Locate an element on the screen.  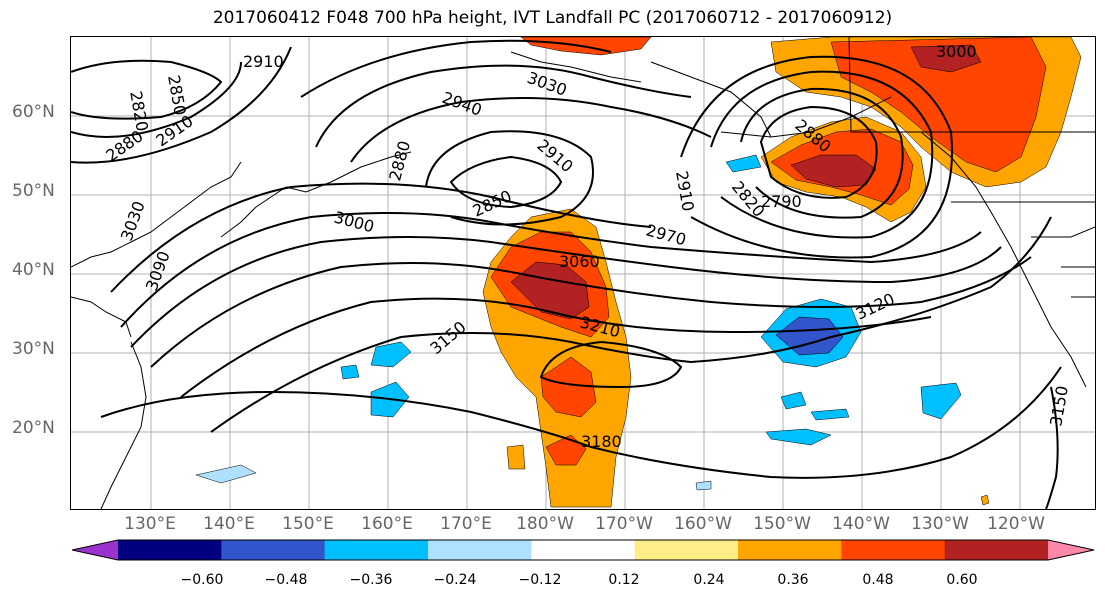
lon-label-150e: 150°E is located at coordinates (308, 524).